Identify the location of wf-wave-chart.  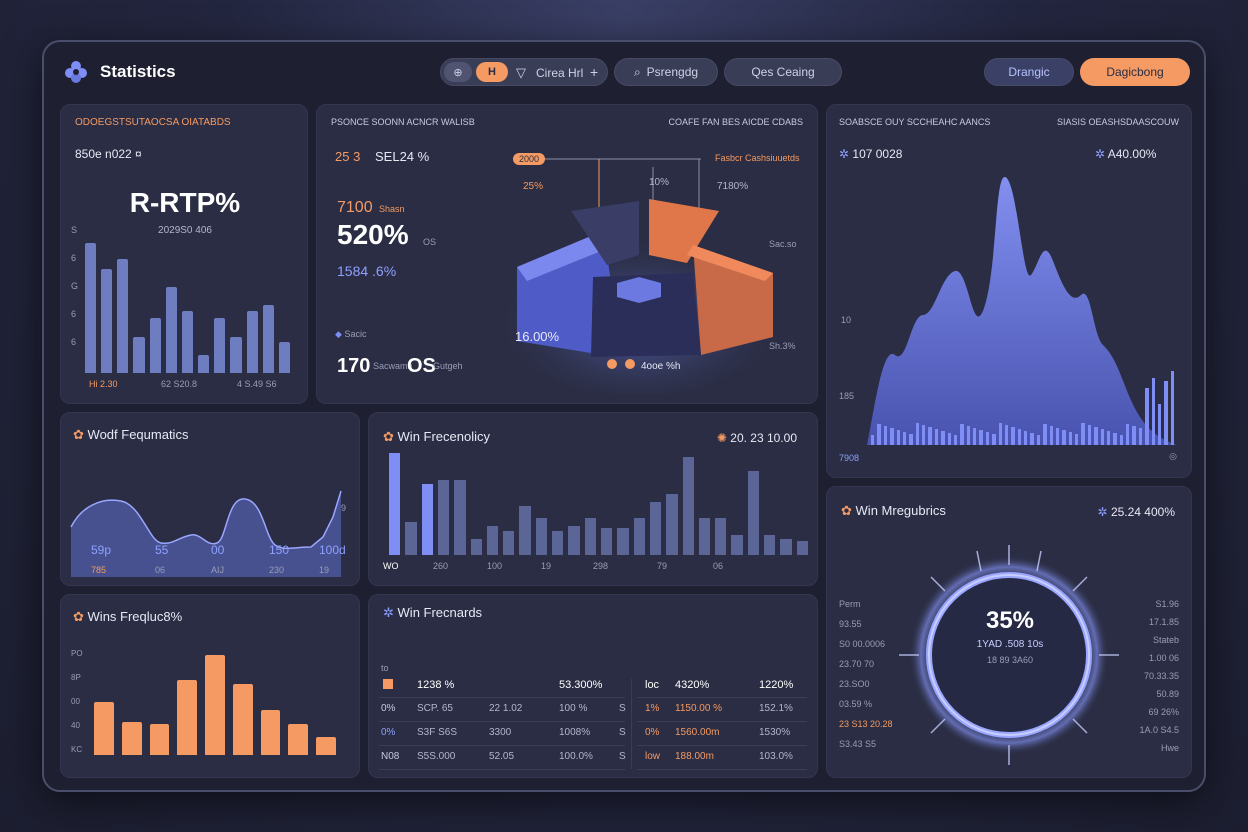
(206, 533).